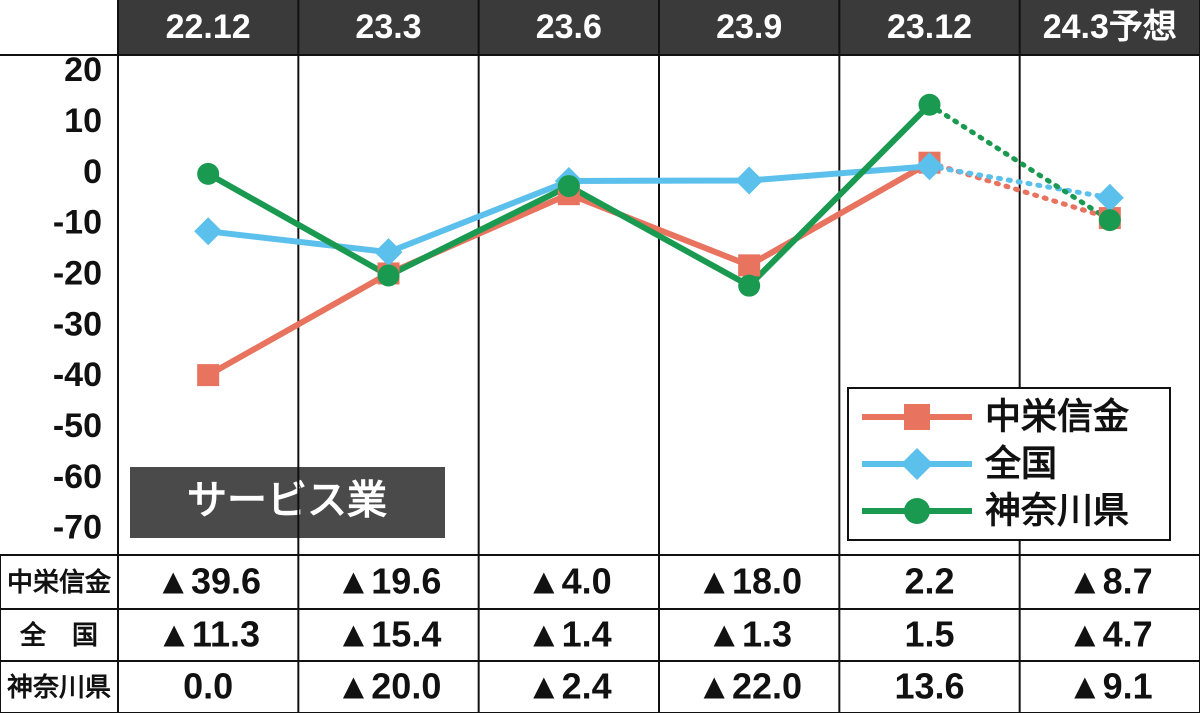  Describe the element at coordinates (208, 634) in the screenshot. I see `table-cell: ▲11.3` at that location.